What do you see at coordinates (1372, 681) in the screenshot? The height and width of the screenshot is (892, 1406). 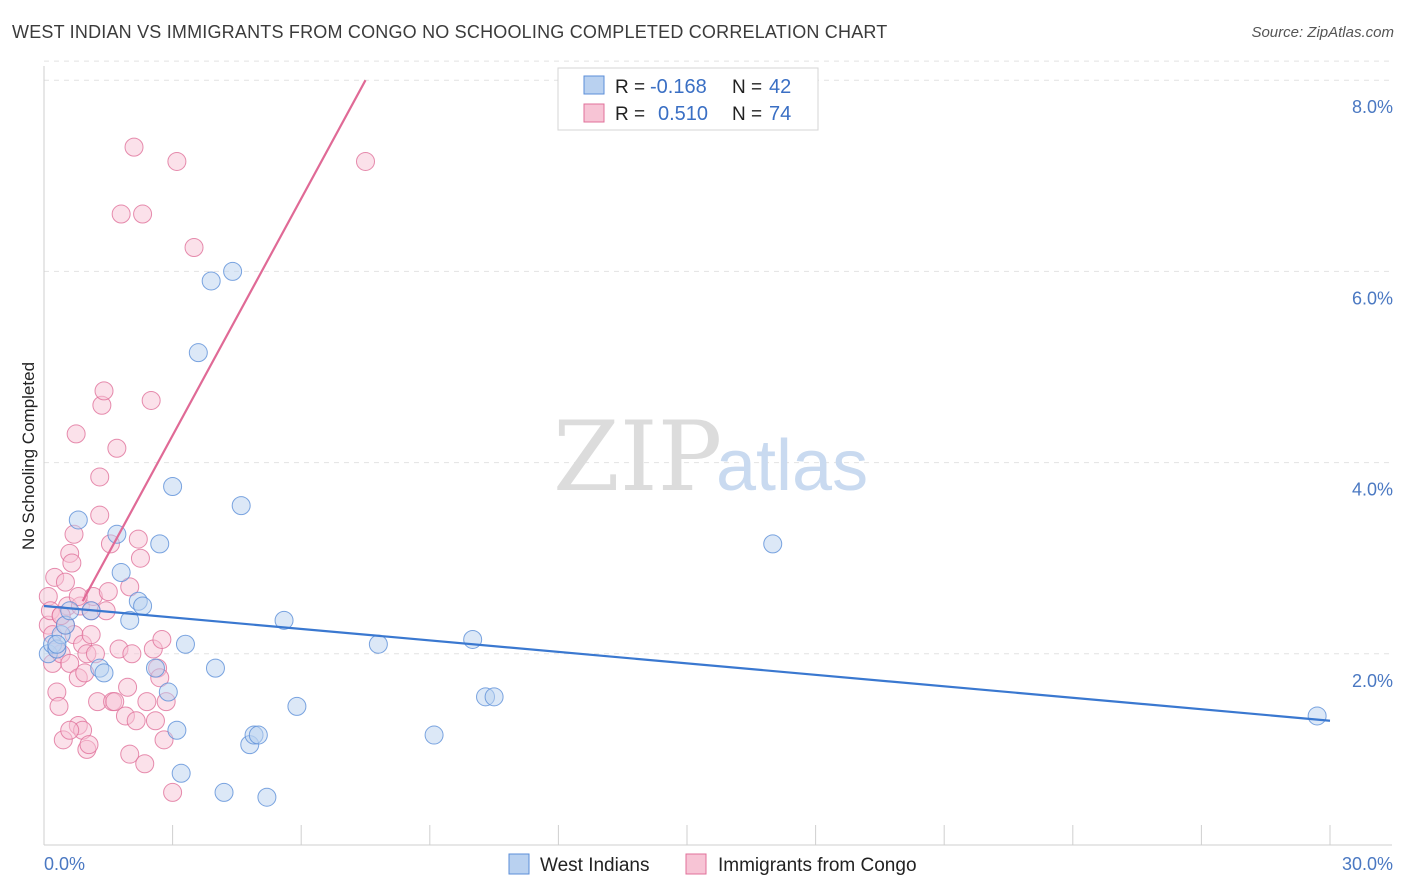 I see `y-tick-label: 2.0%` at bounding box center [1372, 681].